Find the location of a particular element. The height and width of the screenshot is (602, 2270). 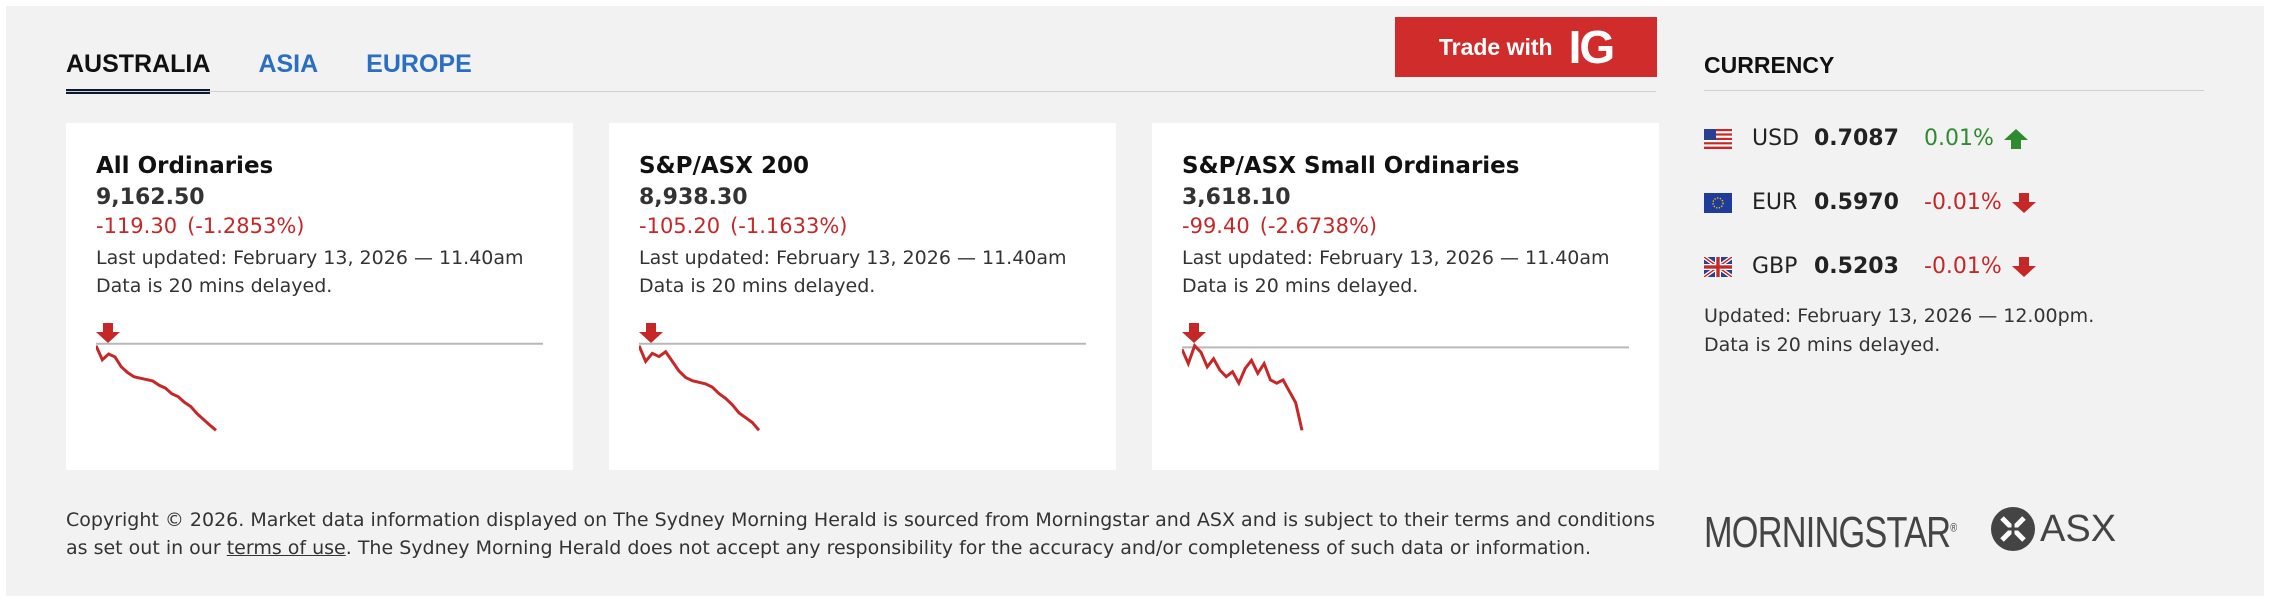

index-change-value: -119.30 is located at coordinates (137, 226).